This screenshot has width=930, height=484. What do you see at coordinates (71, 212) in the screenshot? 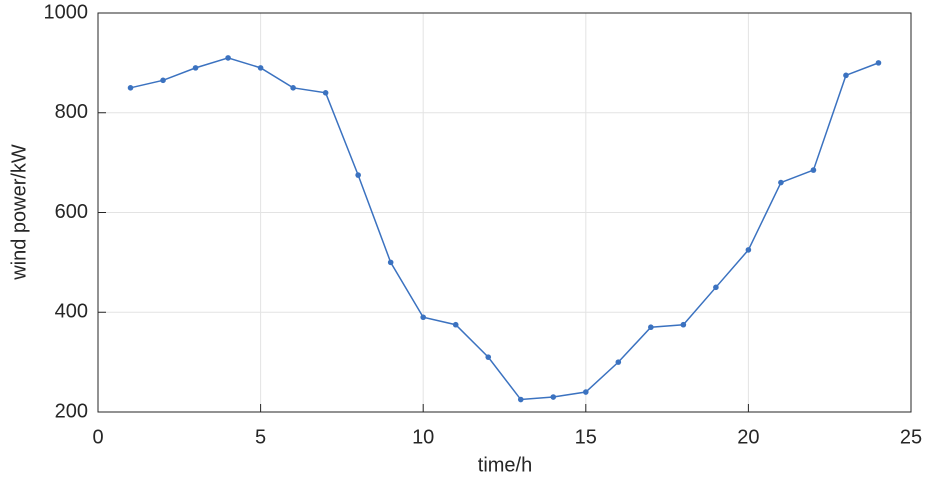
I see `y-tick-label: 600` at bounding box center [71, 212].